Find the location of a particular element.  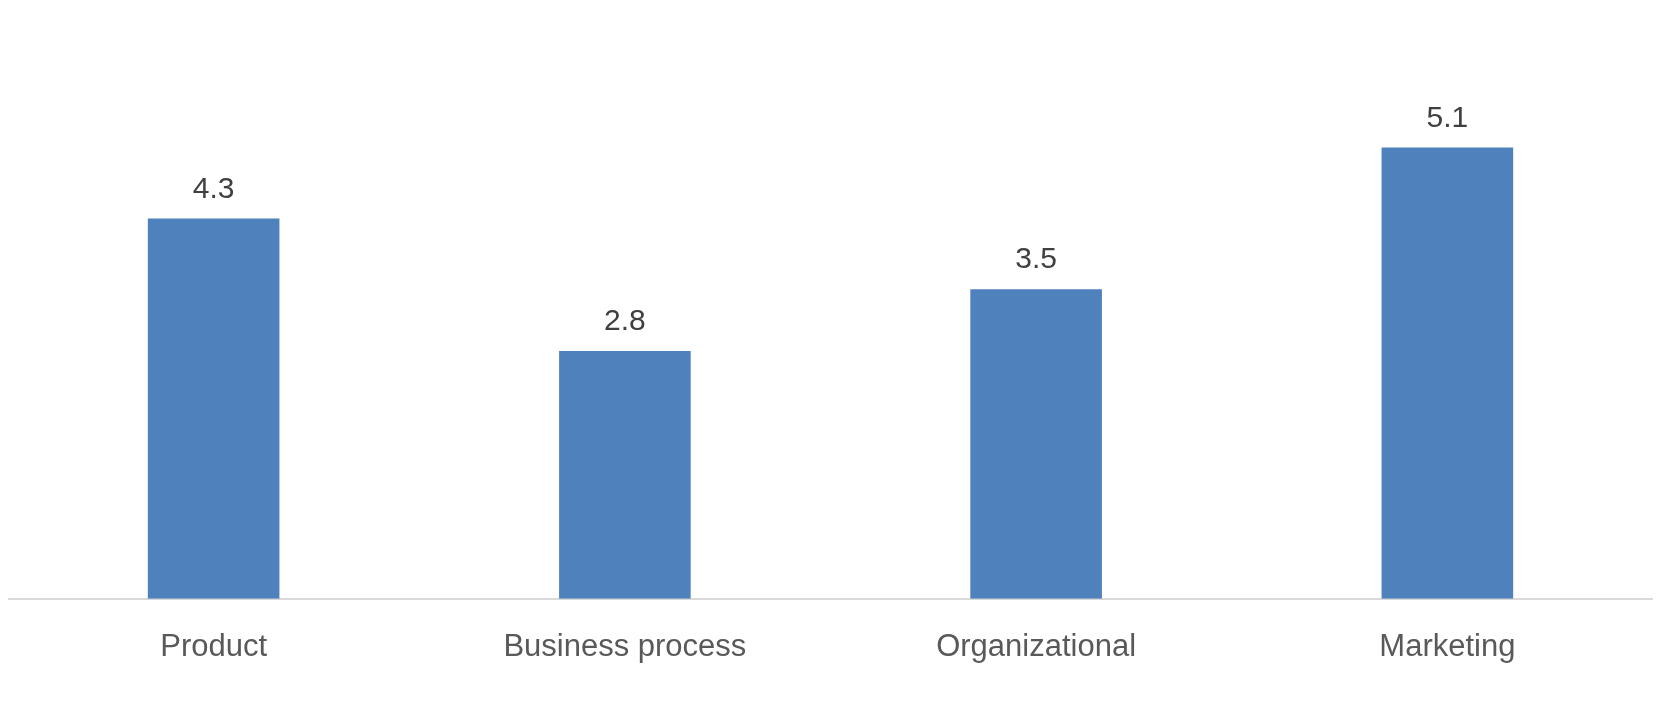

data-label: 3.5 is located at coordinates (1036, 258).